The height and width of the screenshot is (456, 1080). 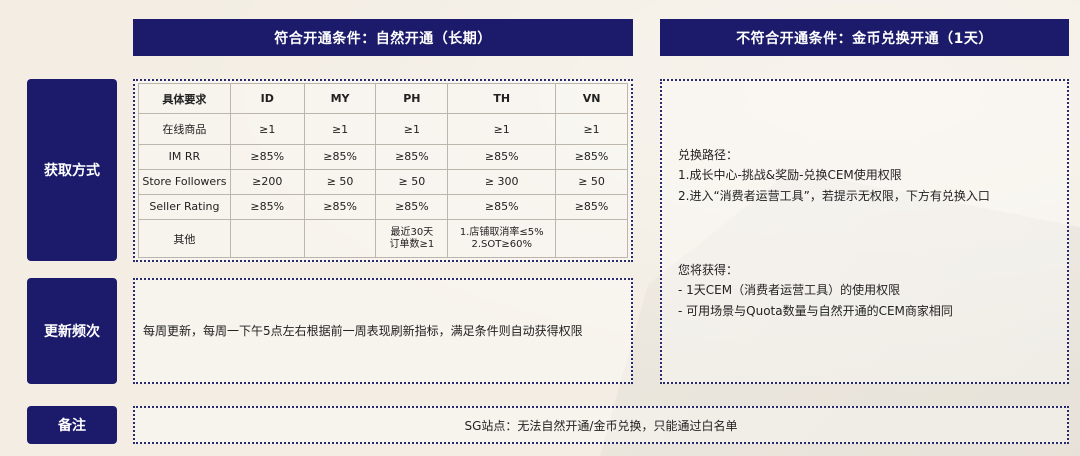 I want to click on table-cell: ≥ 300, so click(x=502, y=181).